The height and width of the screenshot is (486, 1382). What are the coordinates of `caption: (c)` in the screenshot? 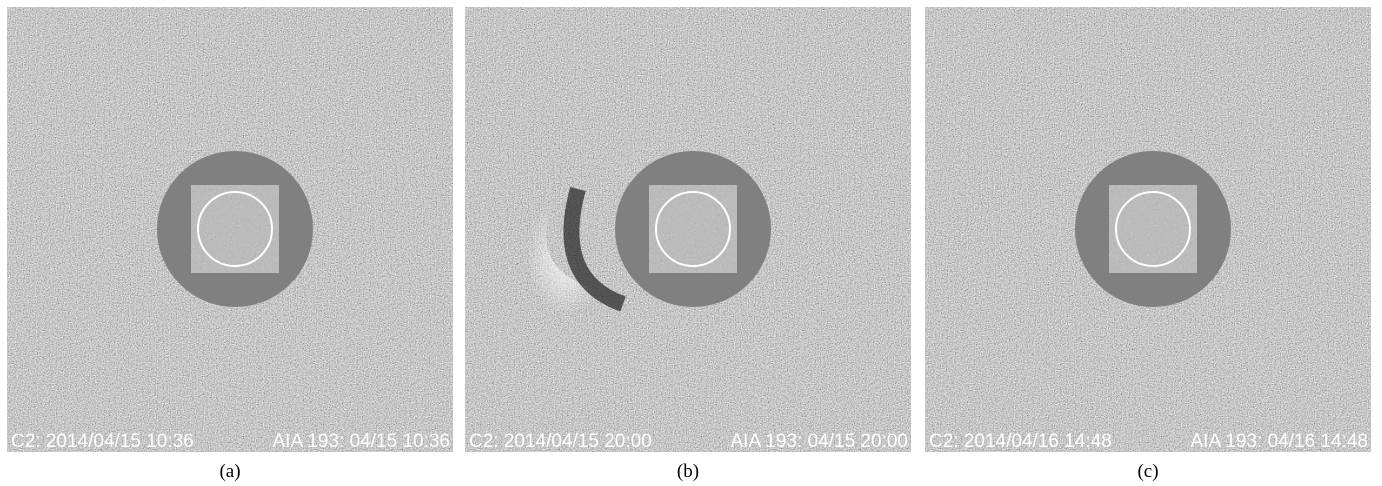 It's located at (1147, 471).